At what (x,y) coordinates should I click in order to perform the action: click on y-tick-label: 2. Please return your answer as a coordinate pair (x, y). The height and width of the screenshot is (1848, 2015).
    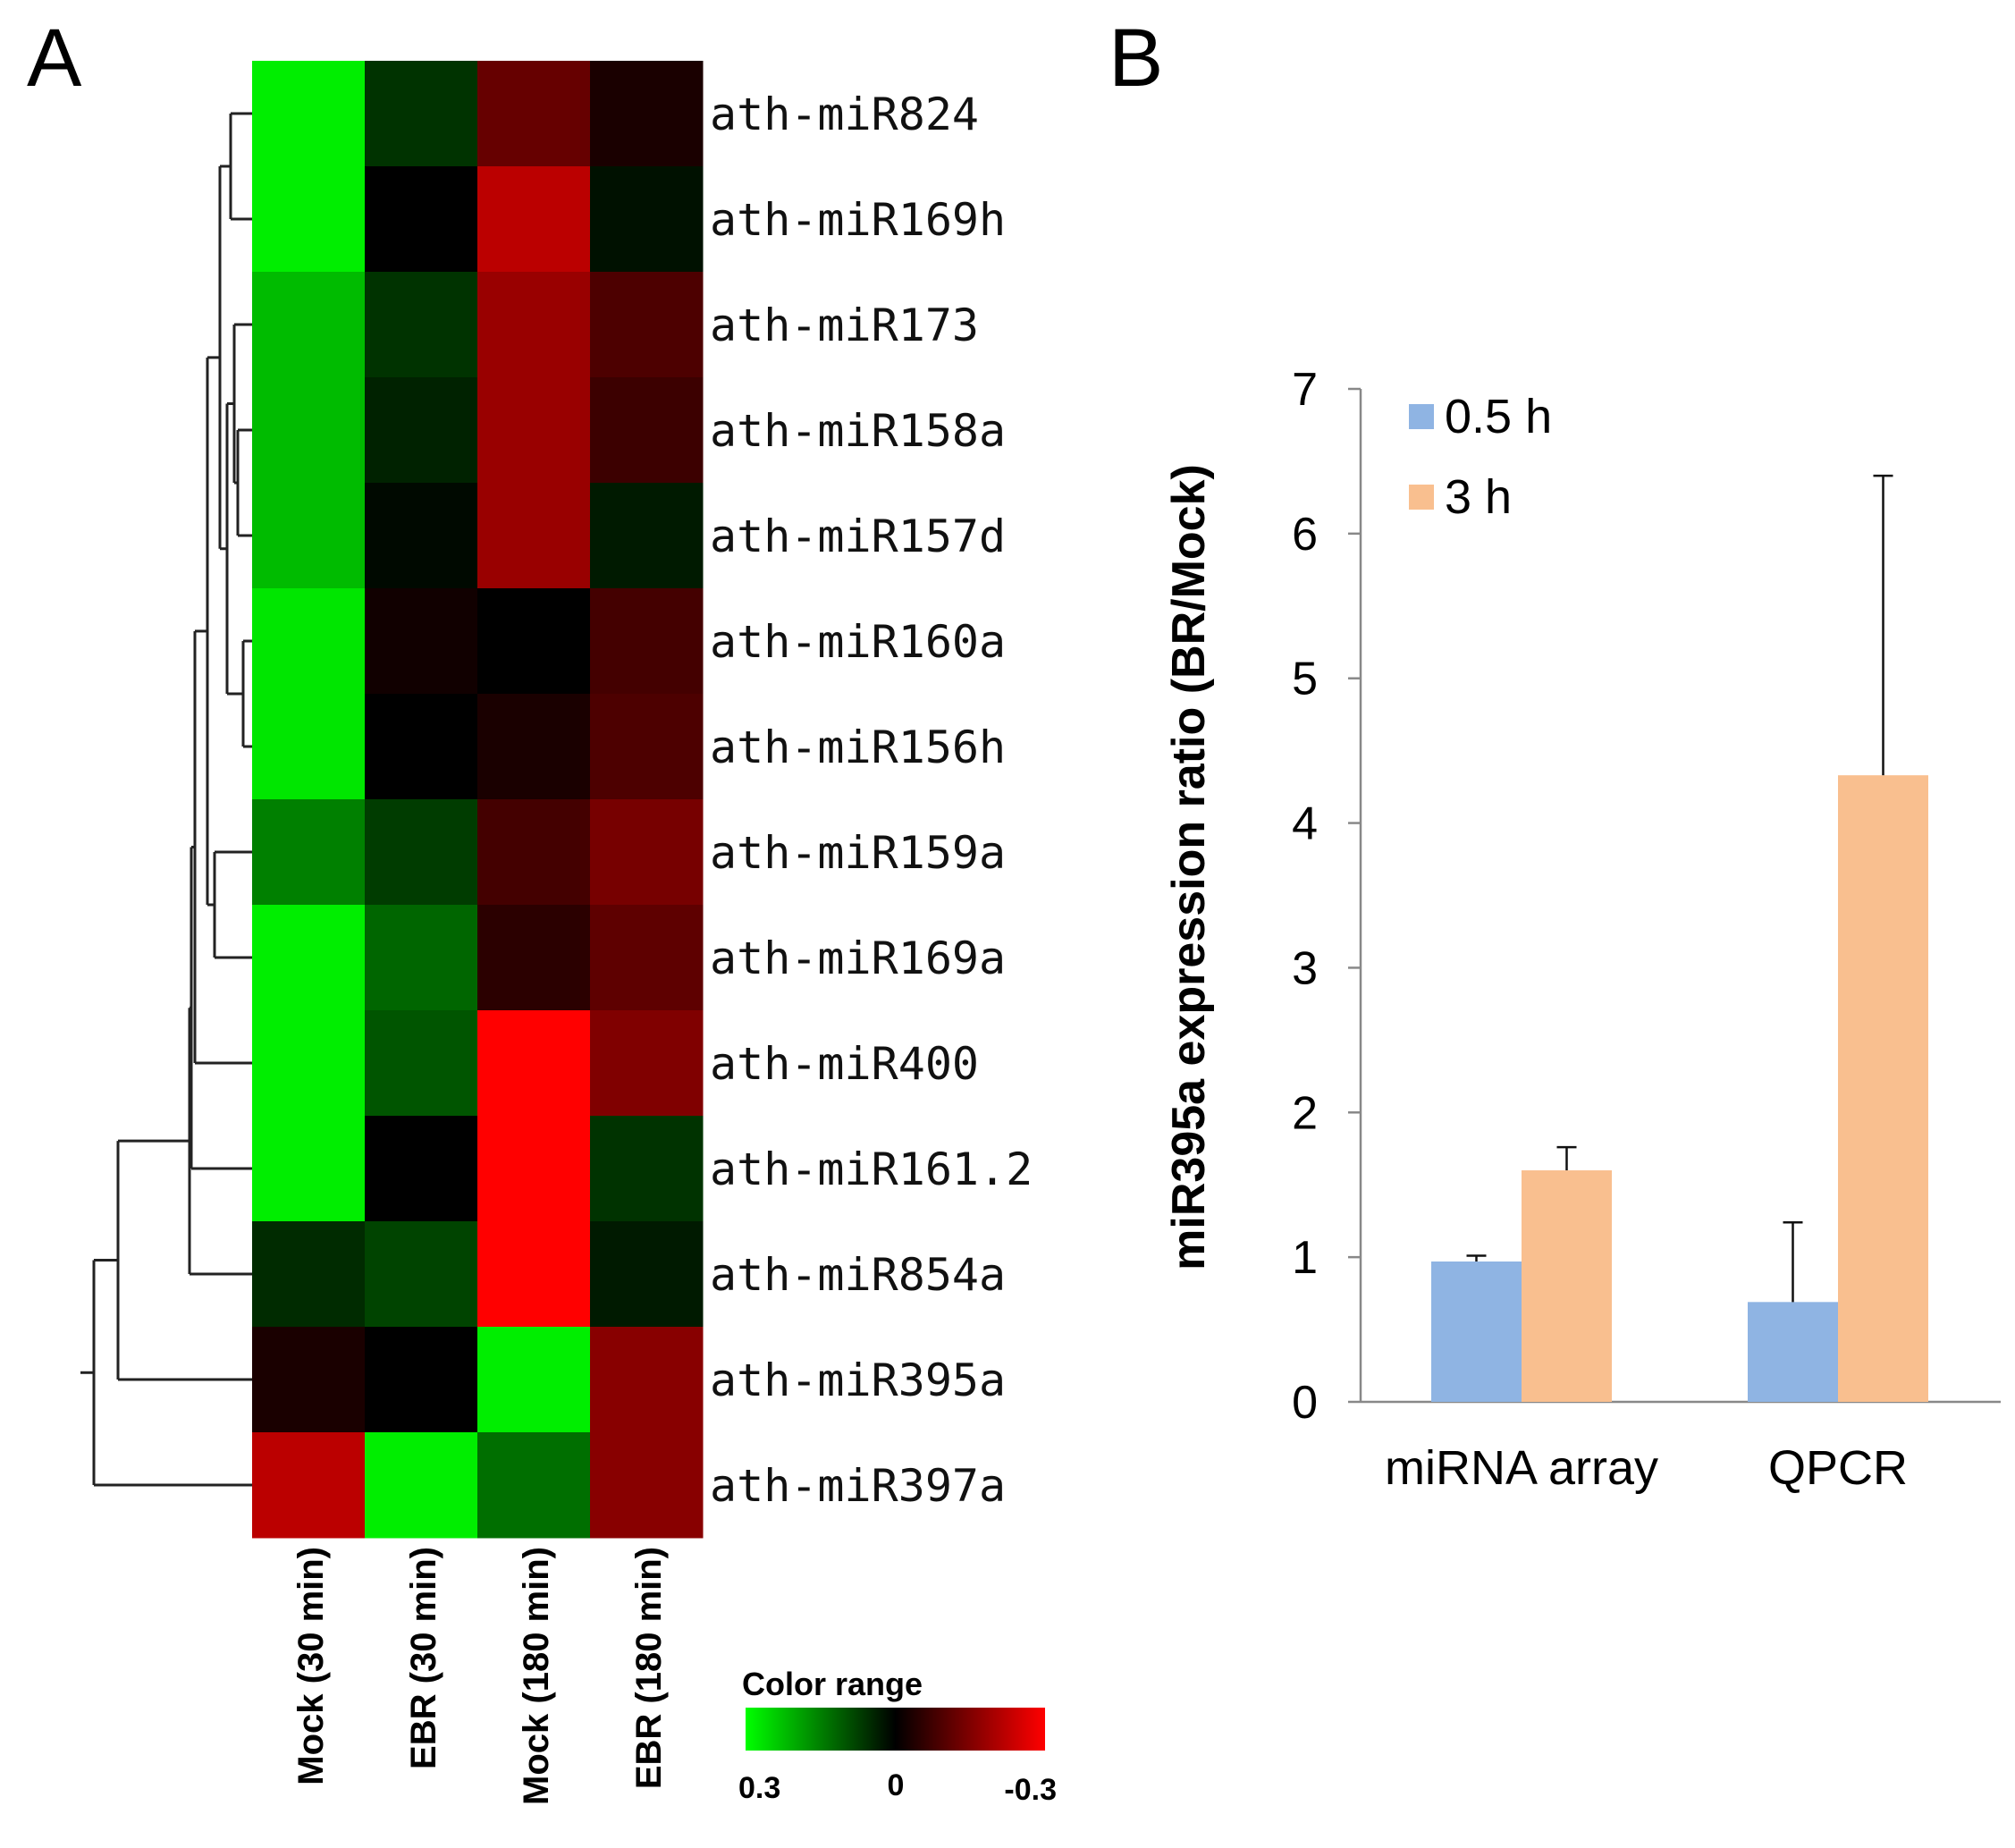
    Looking at the image, I should click on (1305, 1113).